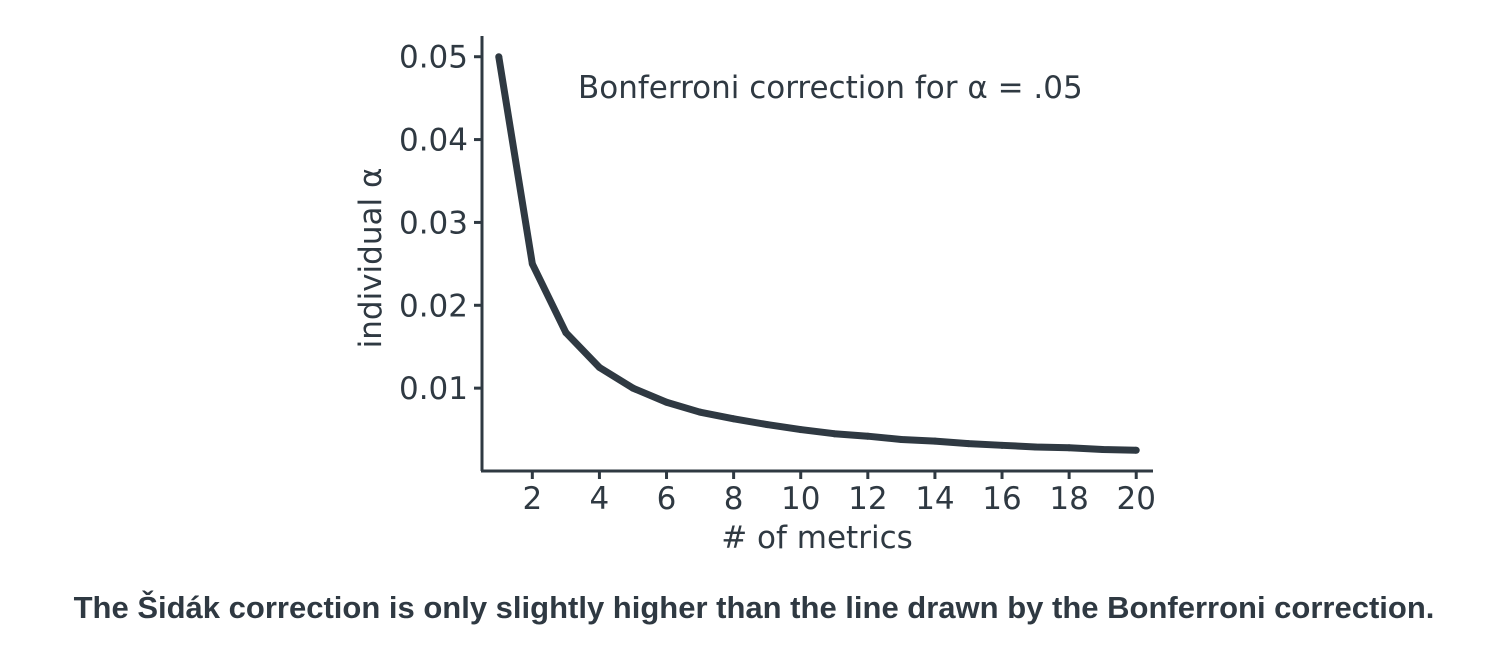  Describe the element at coordinates (433, 141) in the screenshot. I see `y-tick-label: 0.04` at that location.